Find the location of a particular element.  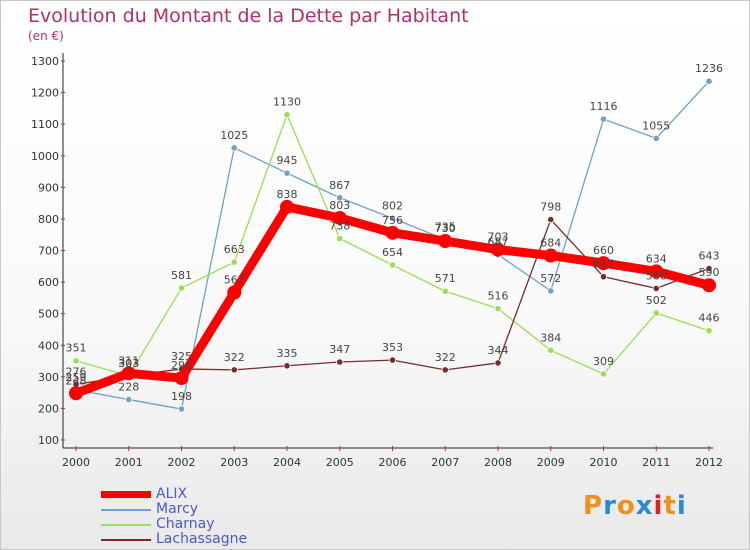

data-label-lachassagne: 276 is located at coordinates (76, 371).